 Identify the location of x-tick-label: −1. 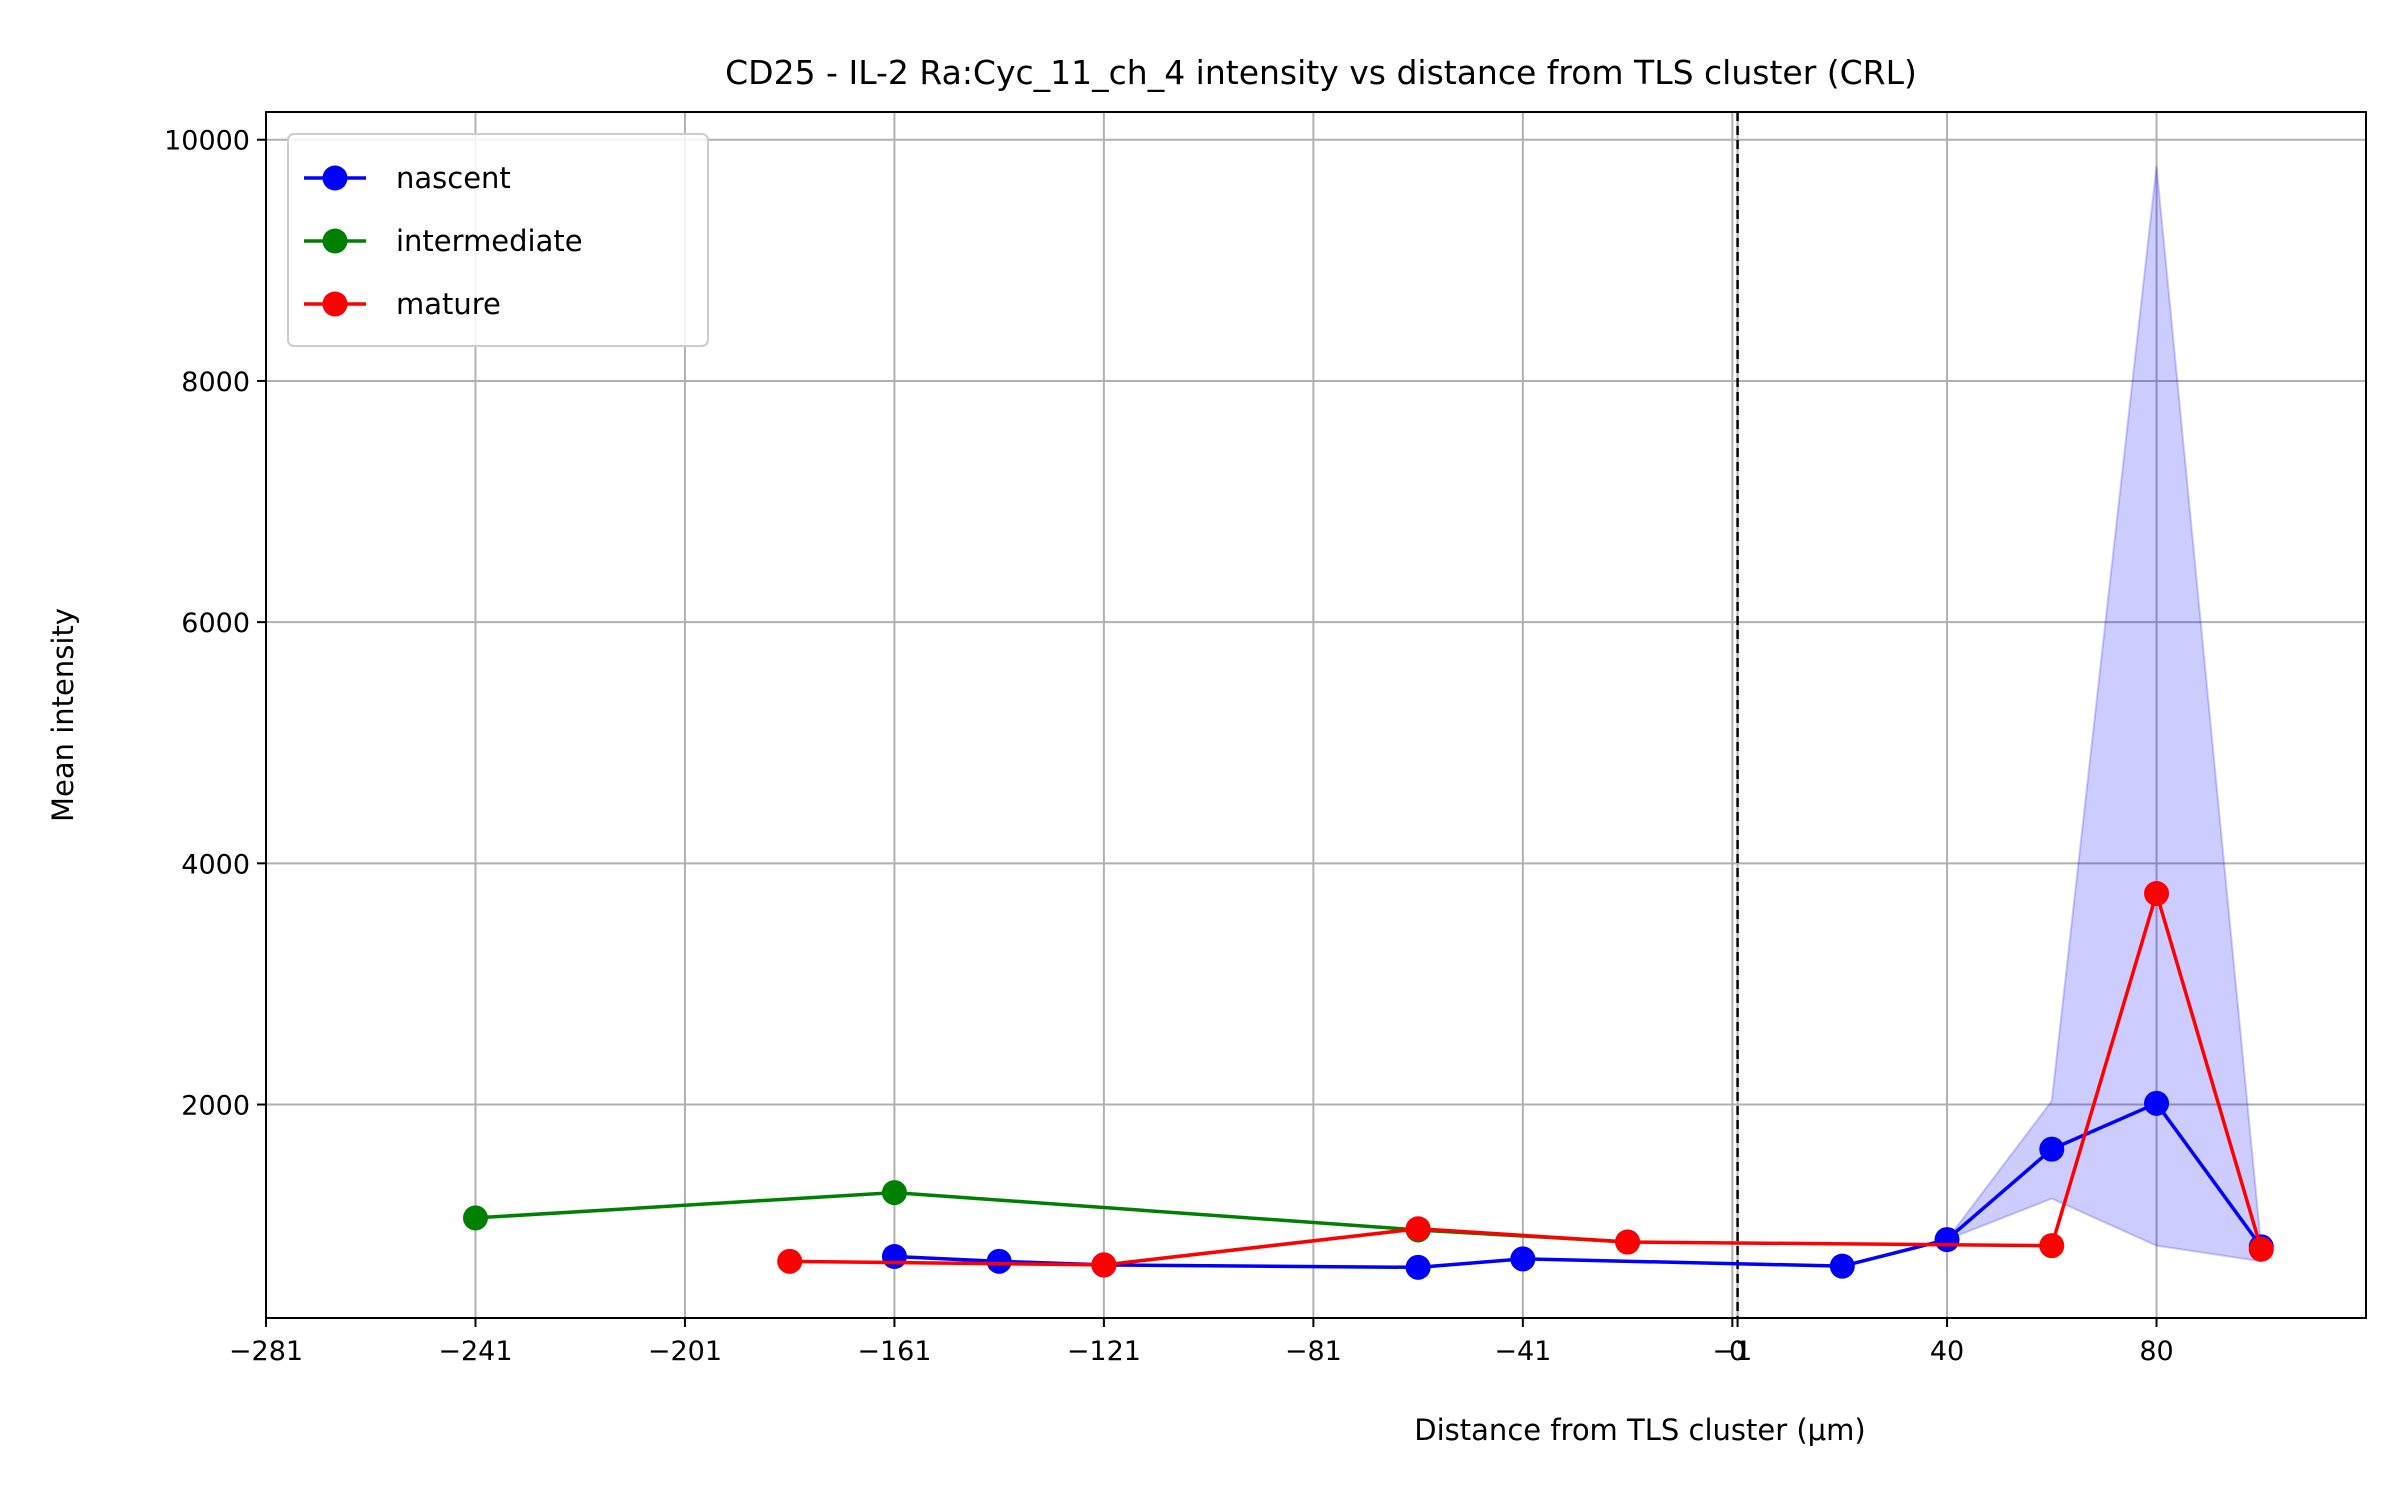
(1732, 1351).